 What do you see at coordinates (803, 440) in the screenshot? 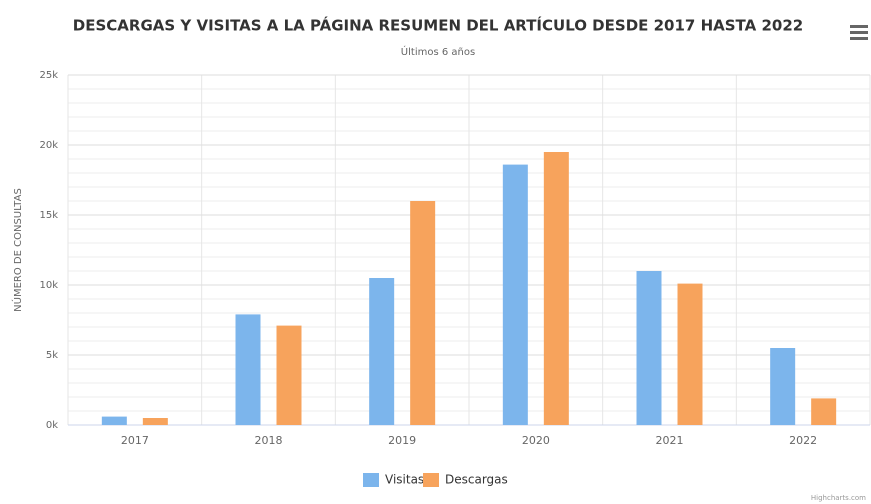
I see `x-tick-label: 2022` at bounding box center [803, 440].